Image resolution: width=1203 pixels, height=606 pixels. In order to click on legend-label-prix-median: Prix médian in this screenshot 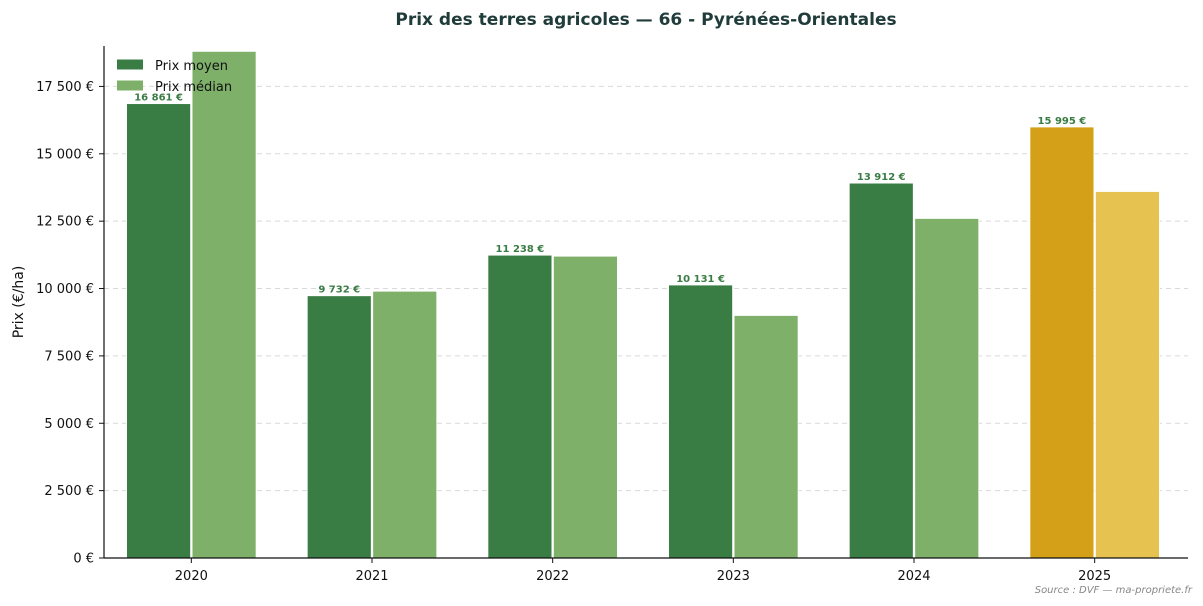, I will do `click(193, 87)`.